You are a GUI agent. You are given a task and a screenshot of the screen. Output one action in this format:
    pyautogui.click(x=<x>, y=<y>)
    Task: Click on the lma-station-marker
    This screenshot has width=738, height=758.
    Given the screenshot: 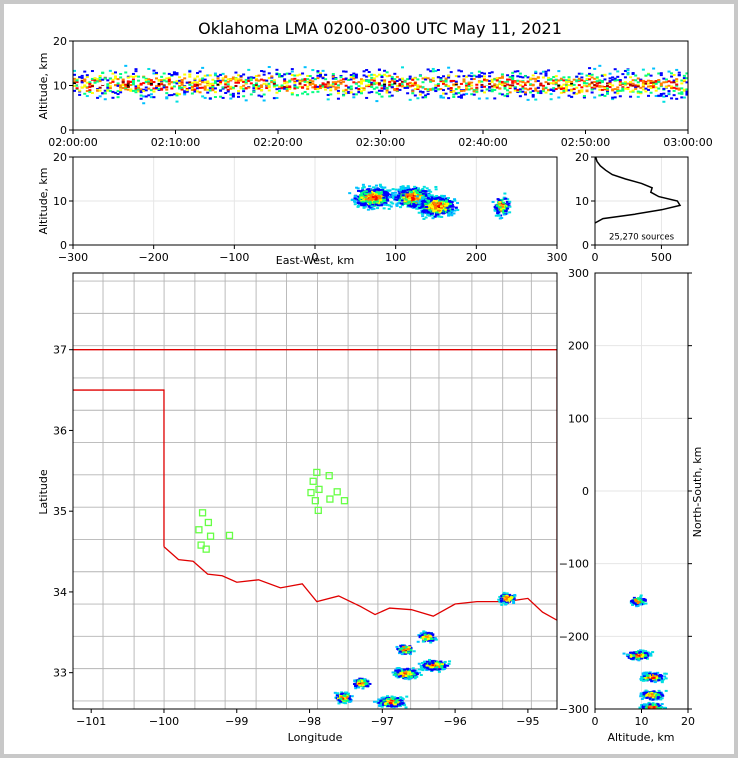 What is the action you would take?
    pyautogui.click(x=311, y=492)
    